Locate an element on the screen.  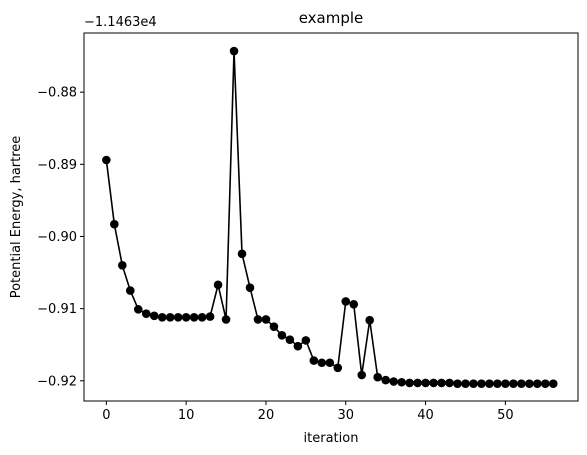
y-axis-label: Potential Energy, hartree is located at coordinates (16, 217).